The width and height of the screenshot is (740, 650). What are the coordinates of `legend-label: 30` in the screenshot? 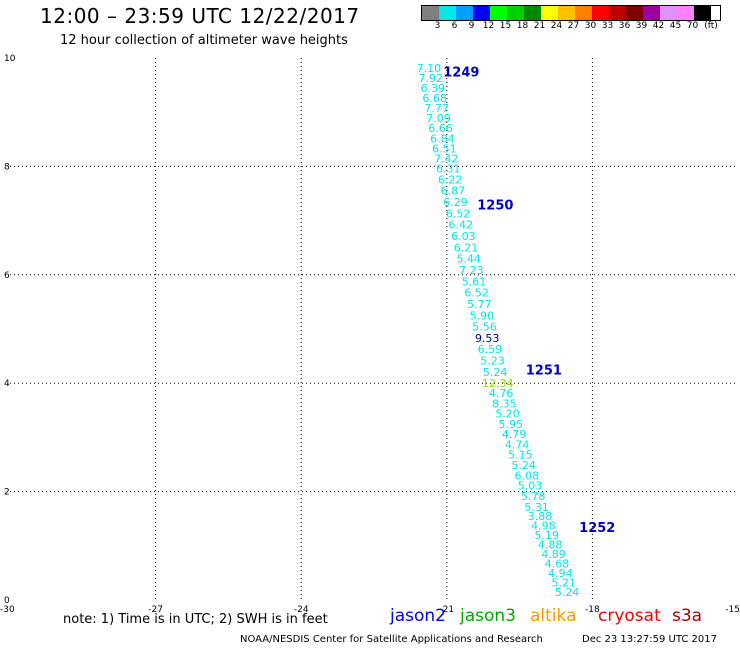 It's located at (590, 26).